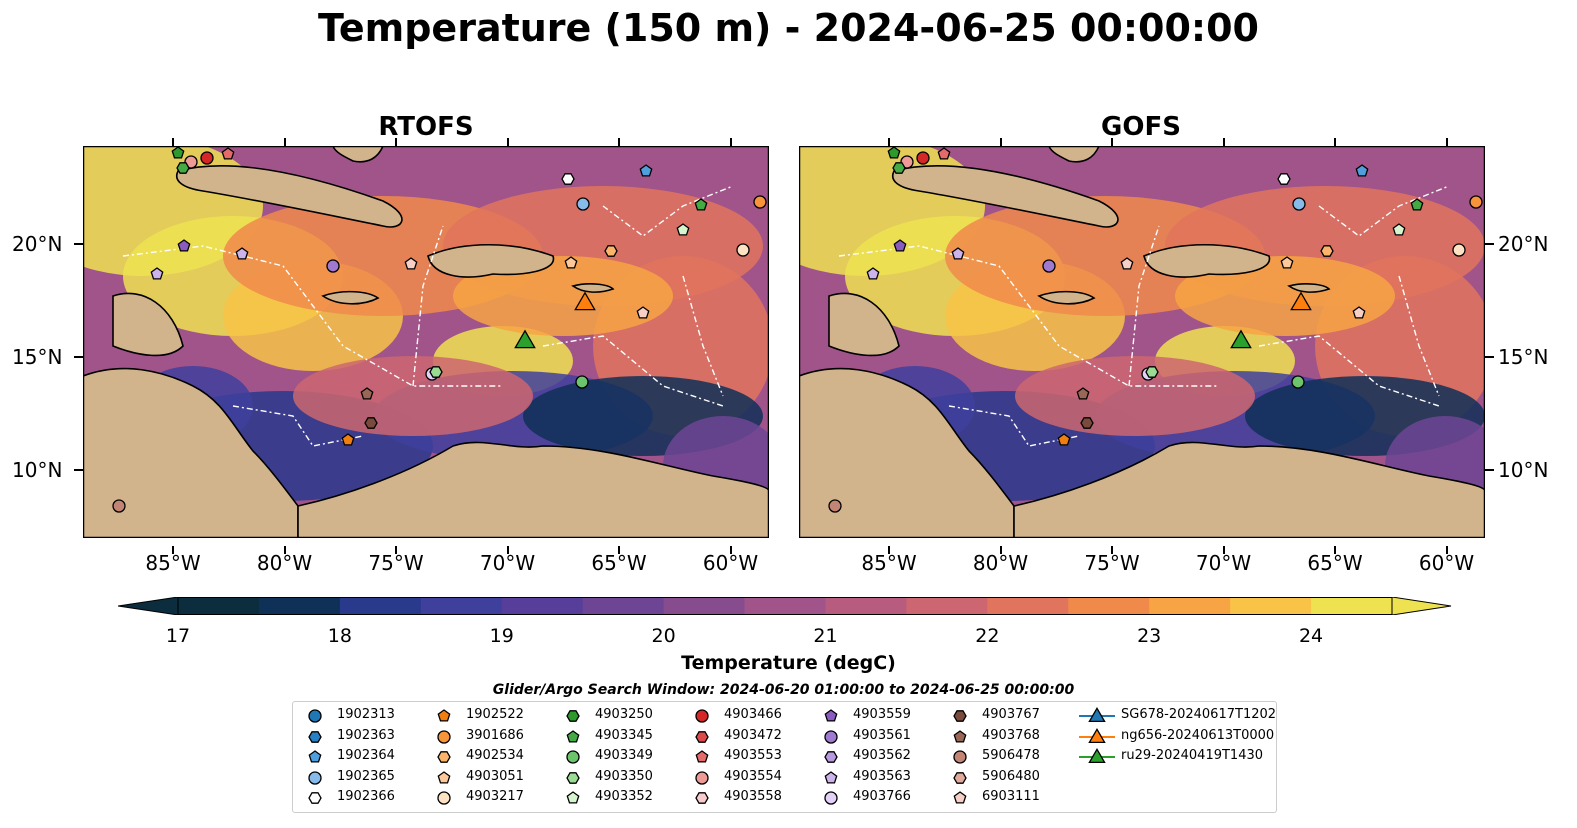  What do you see at coordinates (882, 776) in the screenshot?
I see `legend-label: 4903563` at bounding box center [882, 776].